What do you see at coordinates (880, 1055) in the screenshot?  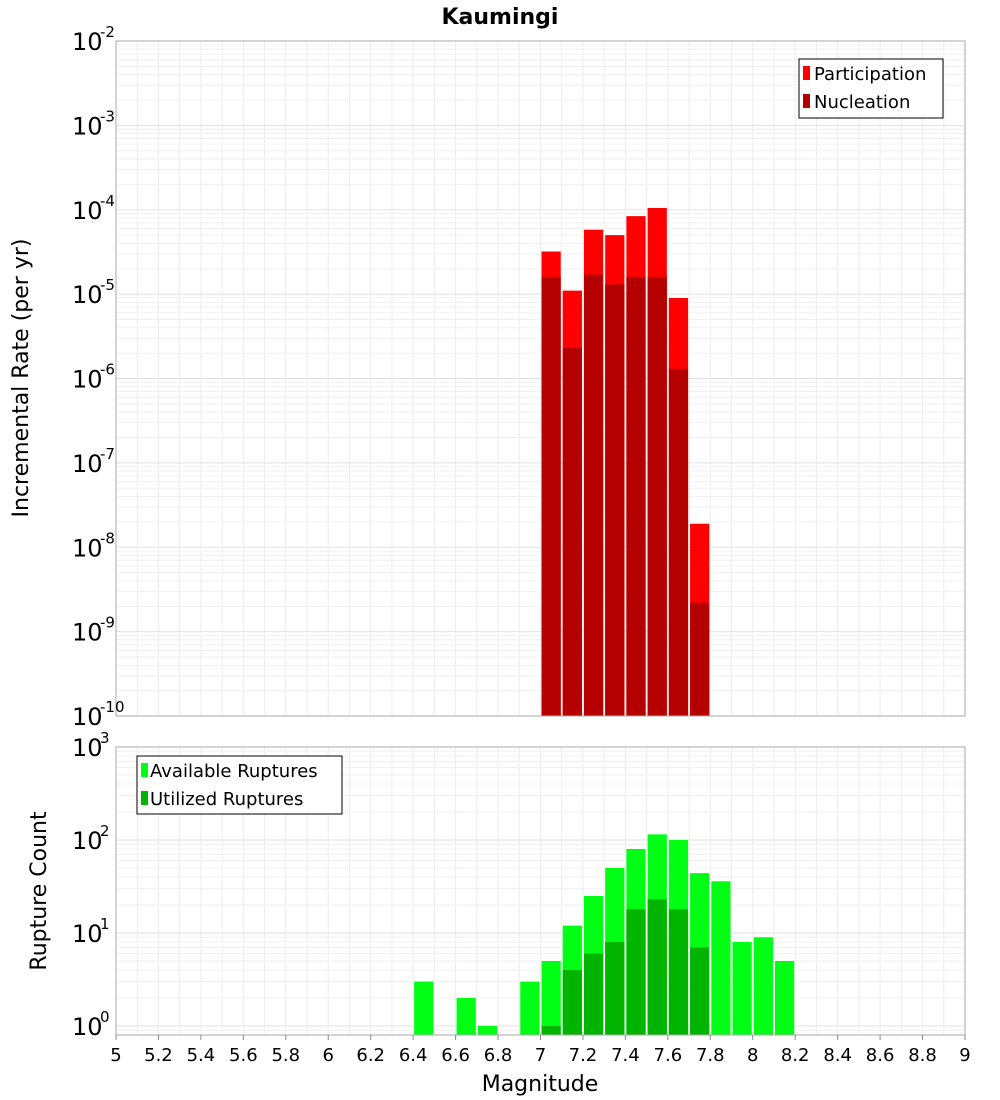 I see `x-tick-label: 8.6` at bounding box center [880, 1055].